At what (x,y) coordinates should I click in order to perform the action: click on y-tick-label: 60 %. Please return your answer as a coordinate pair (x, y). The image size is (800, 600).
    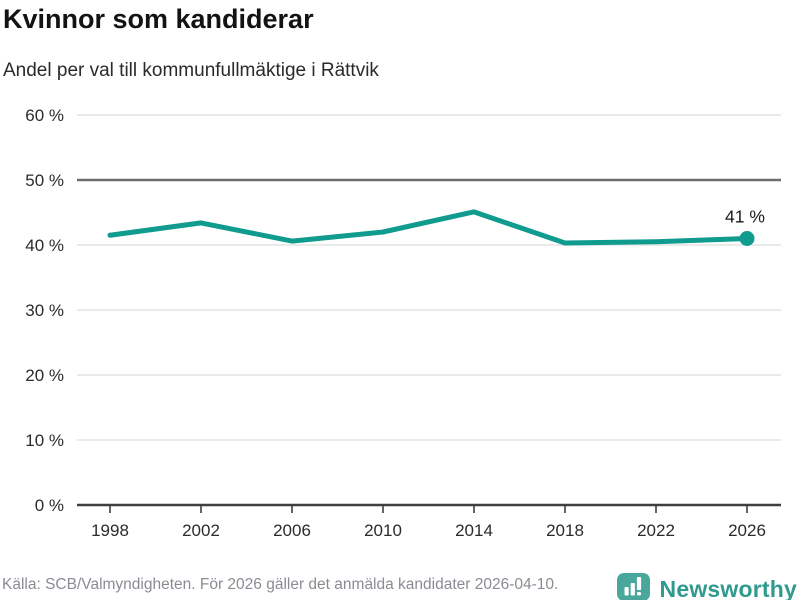
    Looking at the image, I should click on (44, 115).